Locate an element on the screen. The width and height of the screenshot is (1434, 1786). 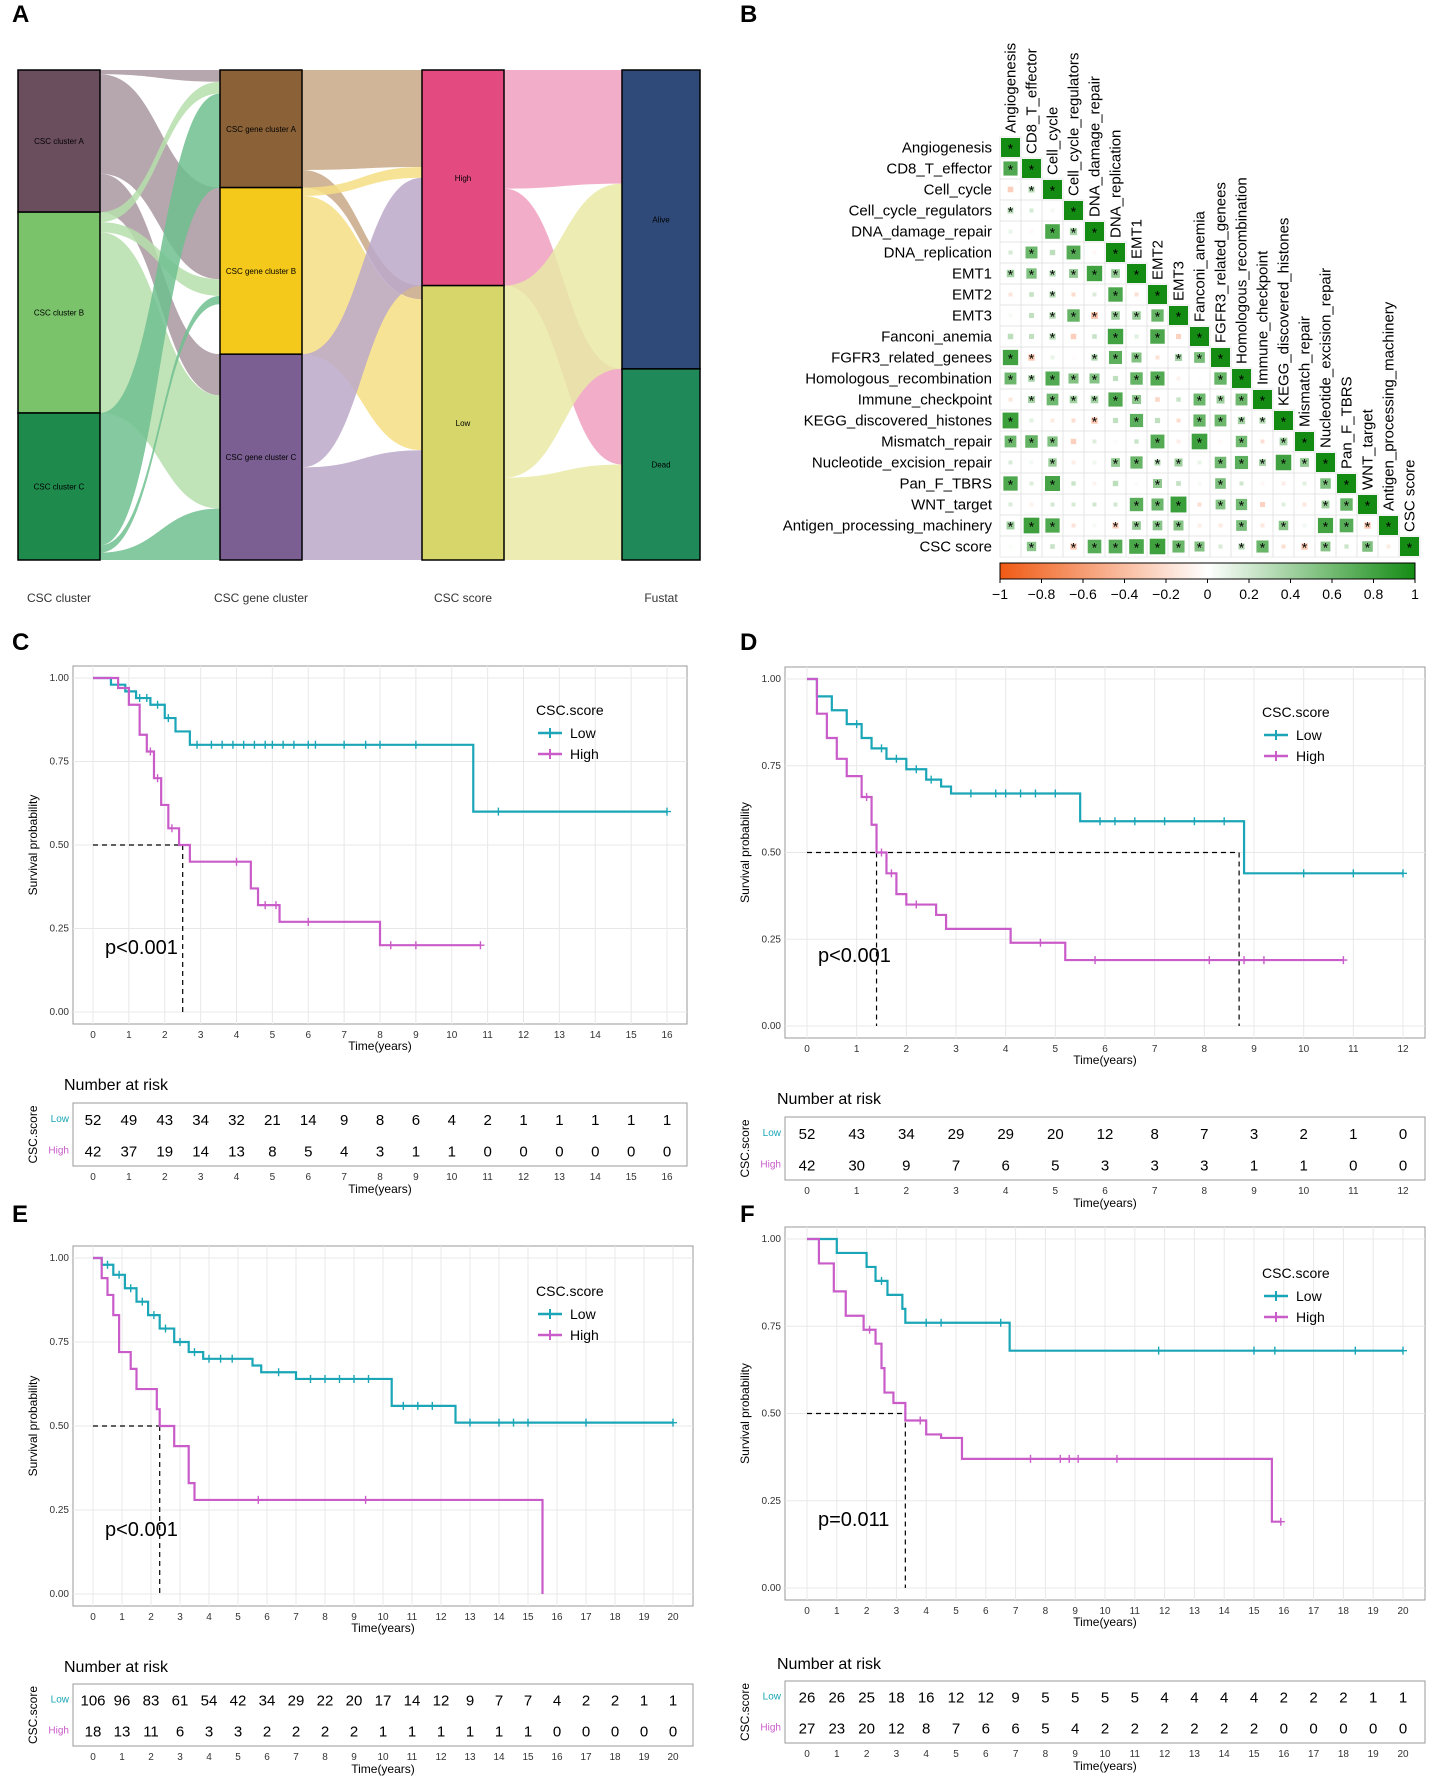
risk-x-tick-label: 0 is located at coordinates (807, 1191).